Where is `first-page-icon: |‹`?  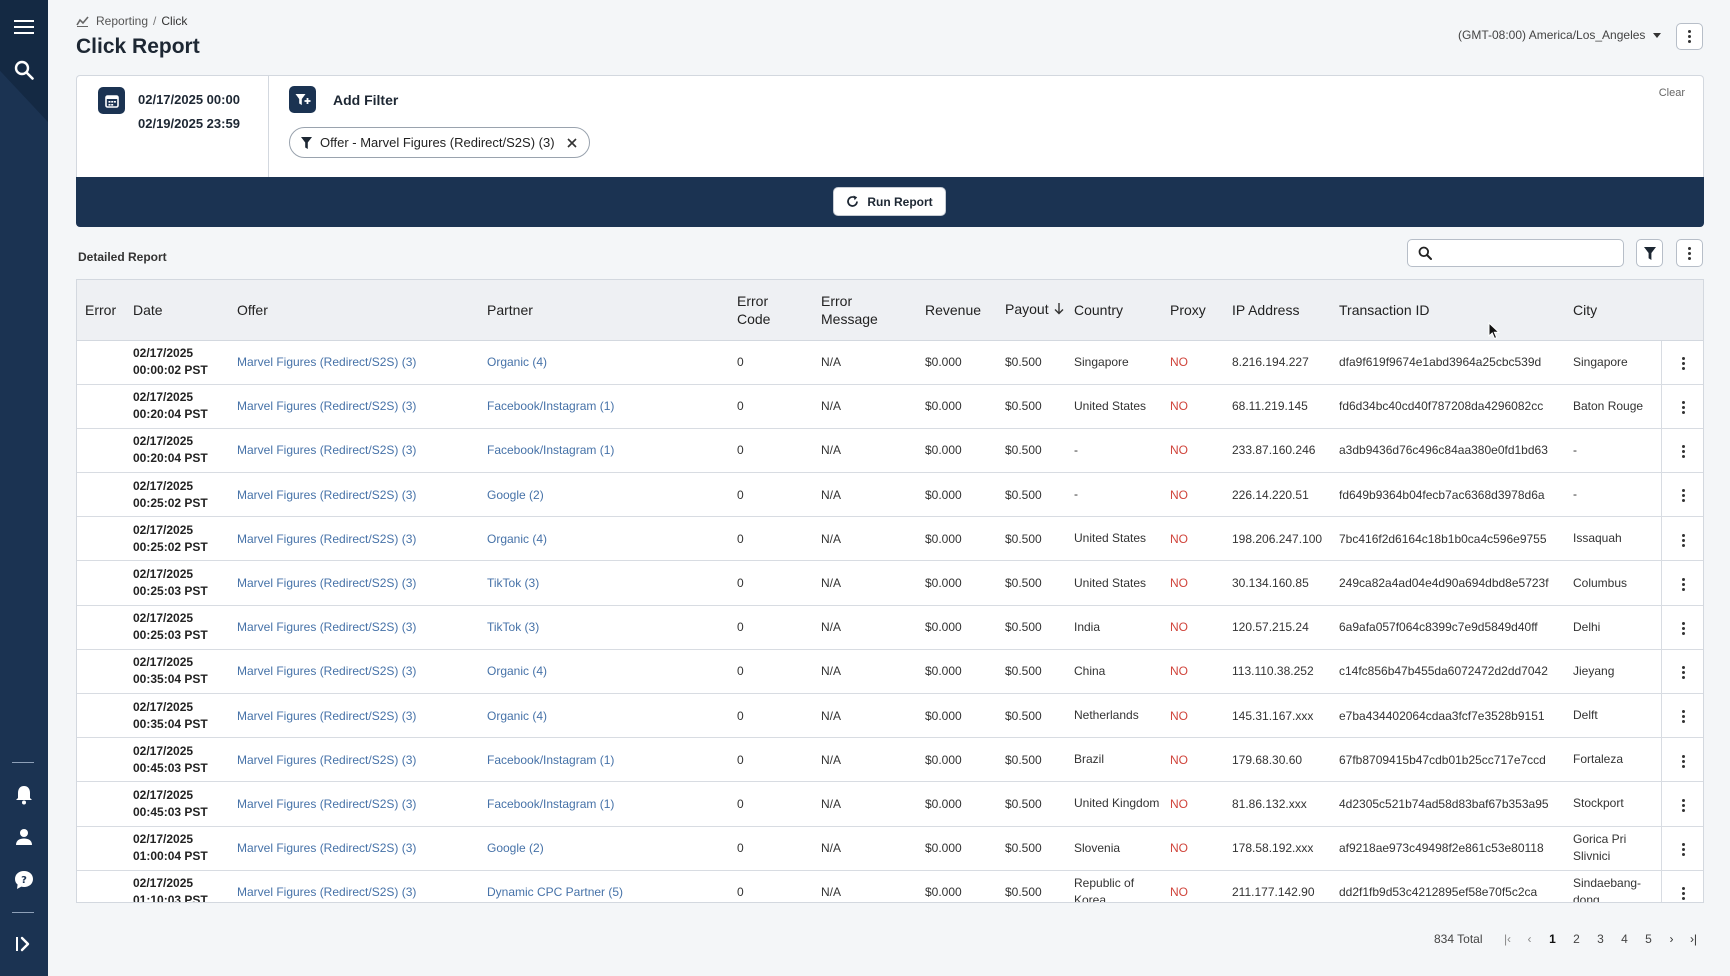
first-page-icon: |‹ is located at coordinates (1507, 939).